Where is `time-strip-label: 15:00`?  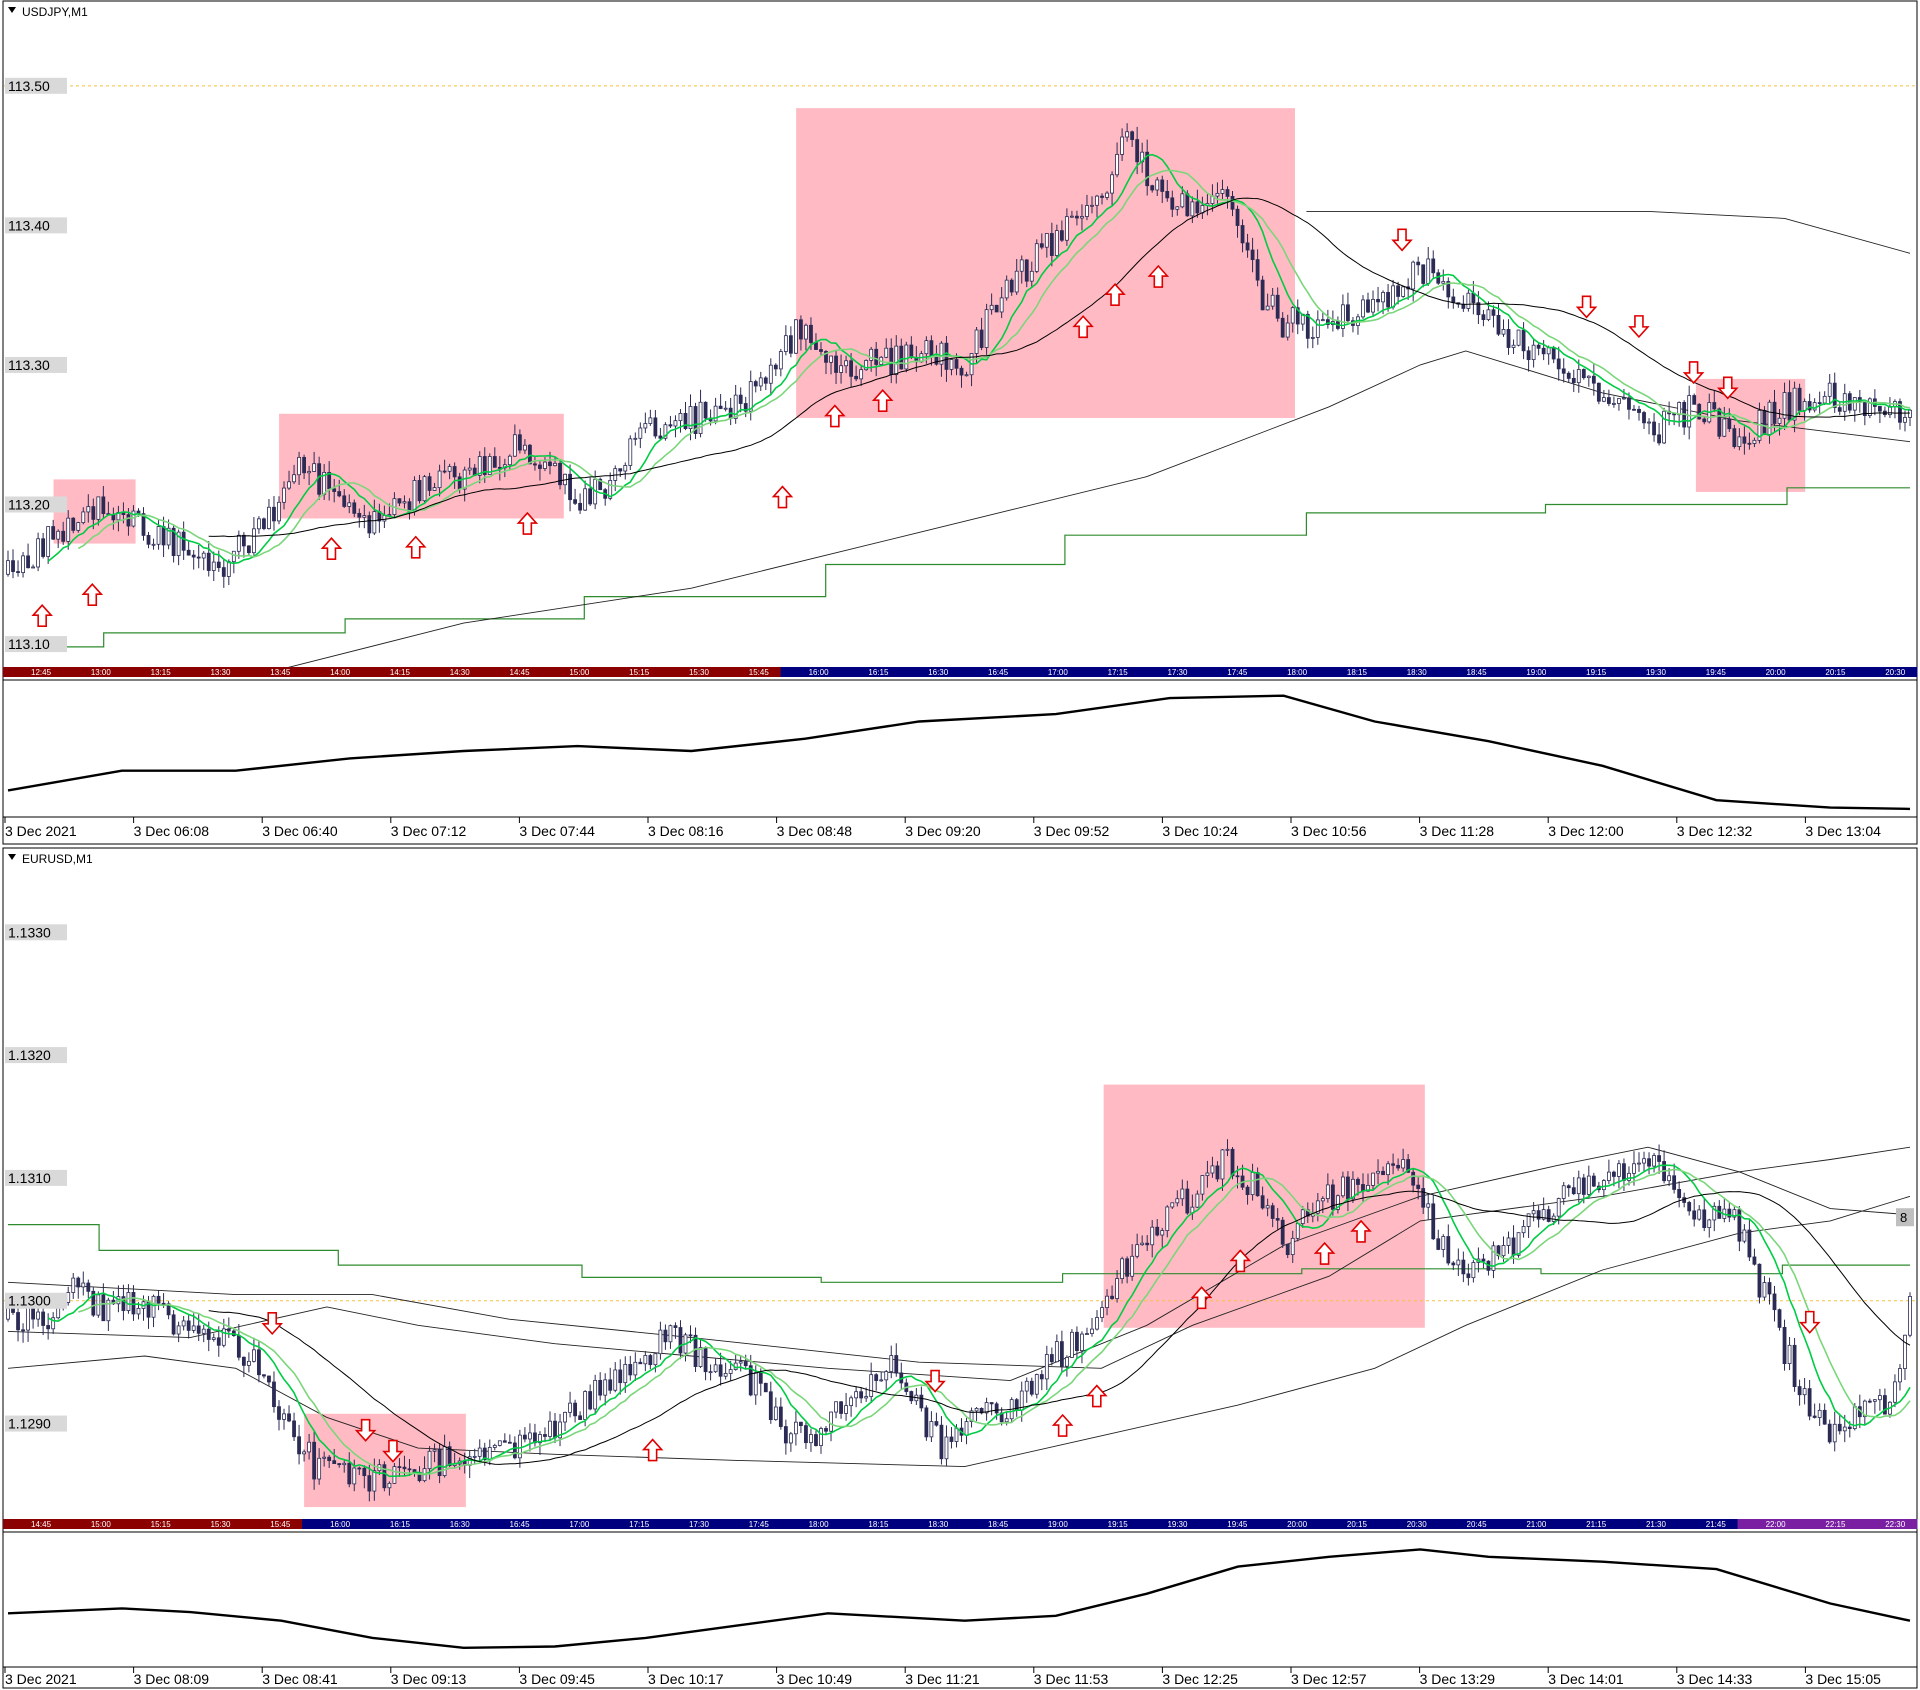
time-strip-label: 15:00 is located at coordinates (101, 1524).